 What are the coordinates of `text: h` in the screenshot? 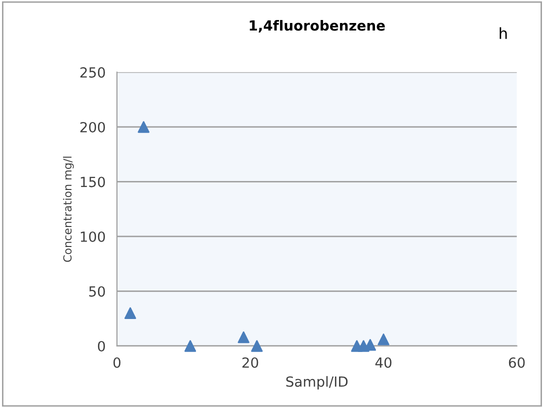 It's located at (503, 33).